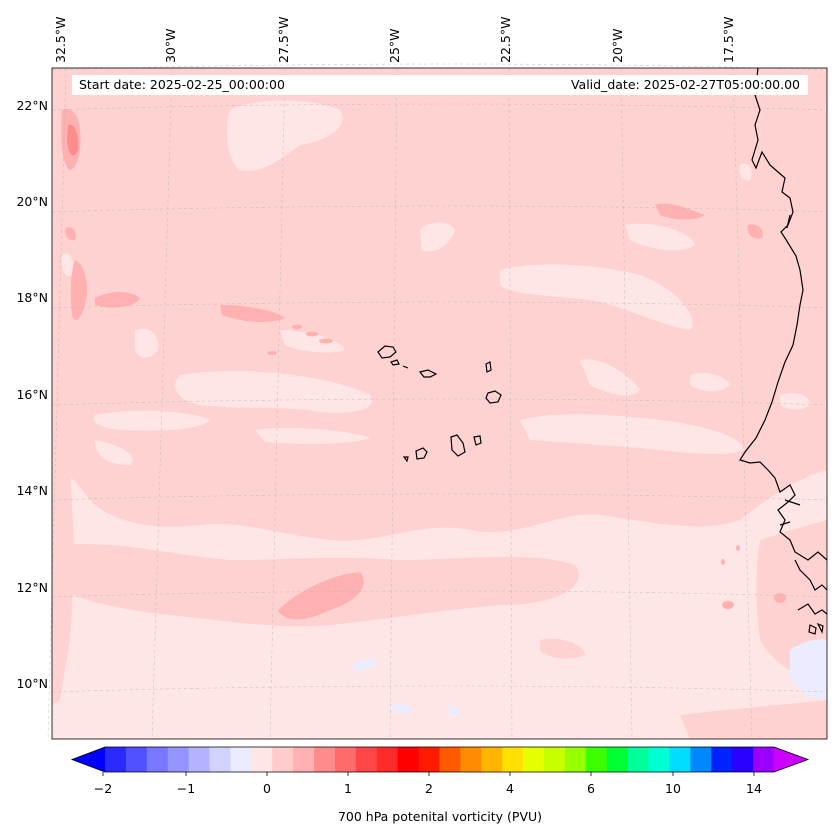 The height and width of the screenshot is (836, 837). Describe the element at coordinates (685, 84) in the screenshot. I see `valid-date: Valid_date: 2025-02-27T05:00:00.00` at that location.